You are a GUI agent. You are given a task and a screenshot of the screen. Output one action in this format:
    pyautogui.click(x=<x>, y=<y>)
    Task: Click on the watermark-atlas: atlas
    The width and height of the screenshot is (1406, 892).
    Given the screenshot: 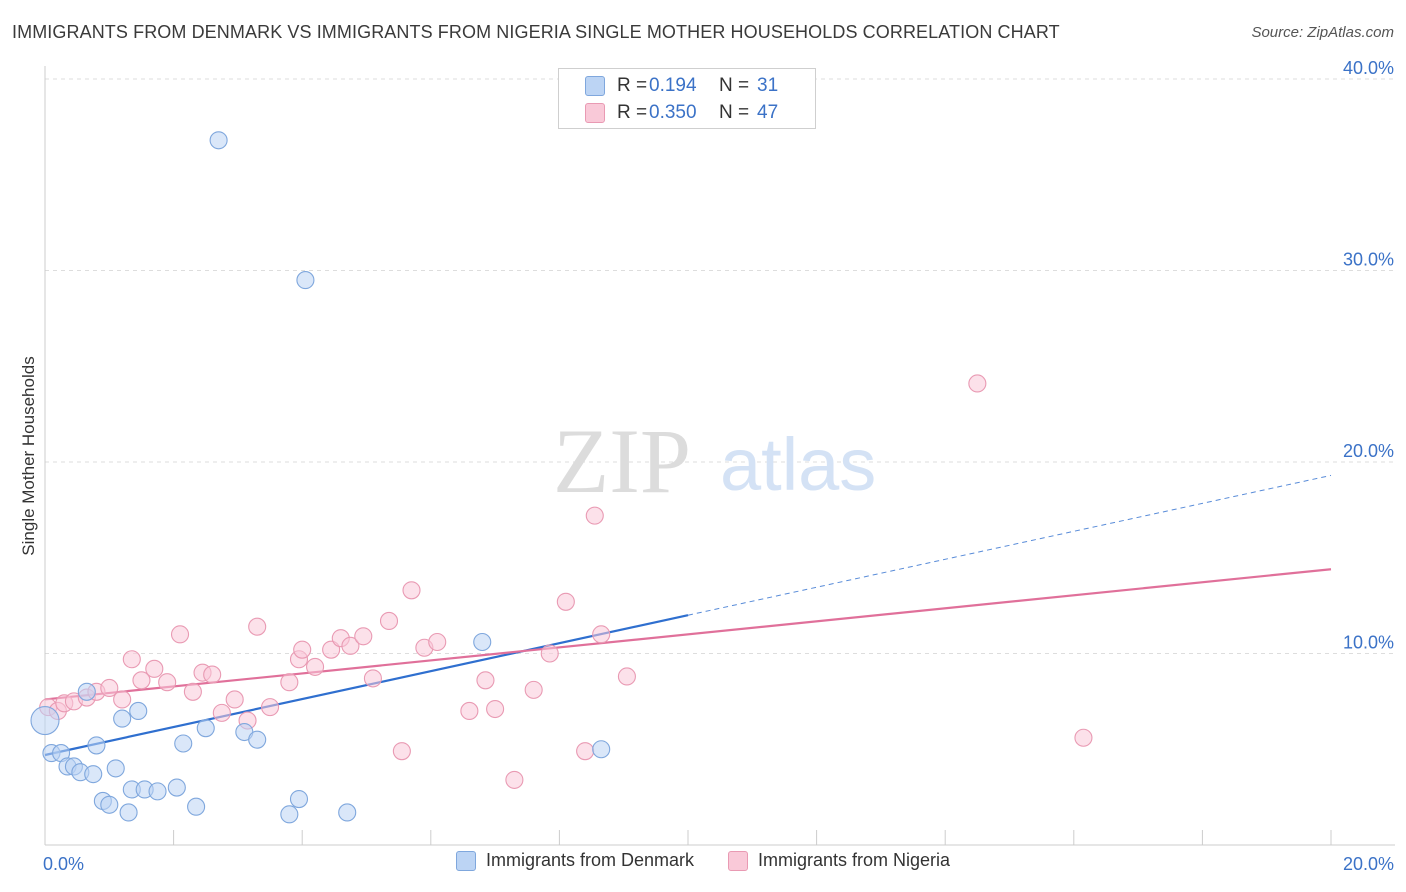 What is the action you would take?
    pyautogui.click(x=798, y=464)
    